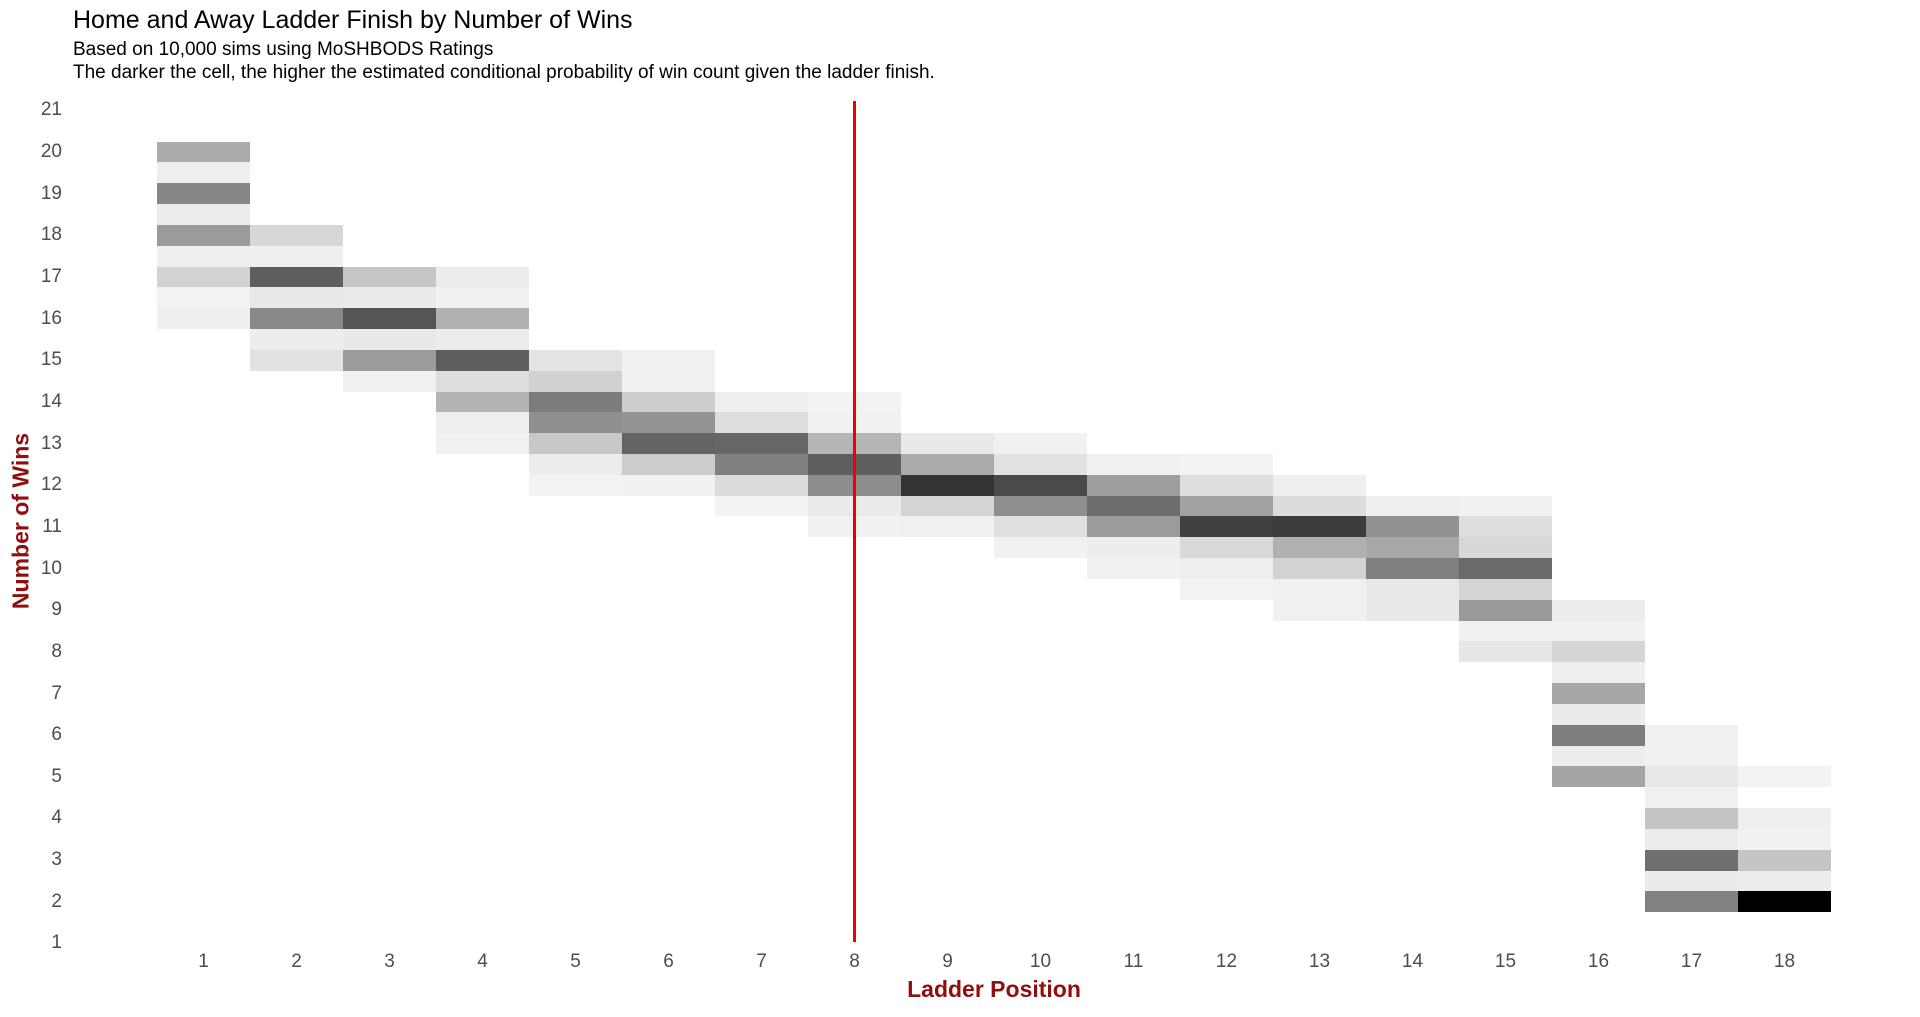 The height and width of the screenshot is (1017, 1920). I want to click on x-tick-label: 15, so click(1505, 961).